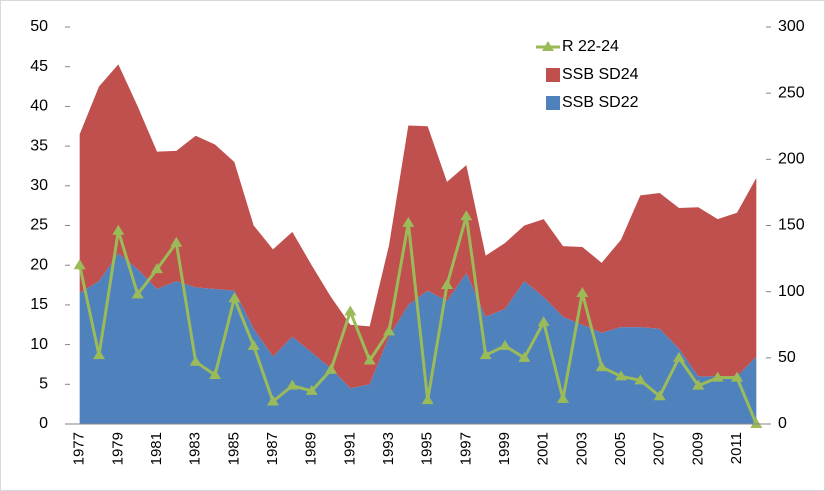 This screenshot has height=491, width=825. What do you see at coordinates (39, 304) in the screenshot?
I see `y-tick-label: 15` at bounding box center [39, 304].